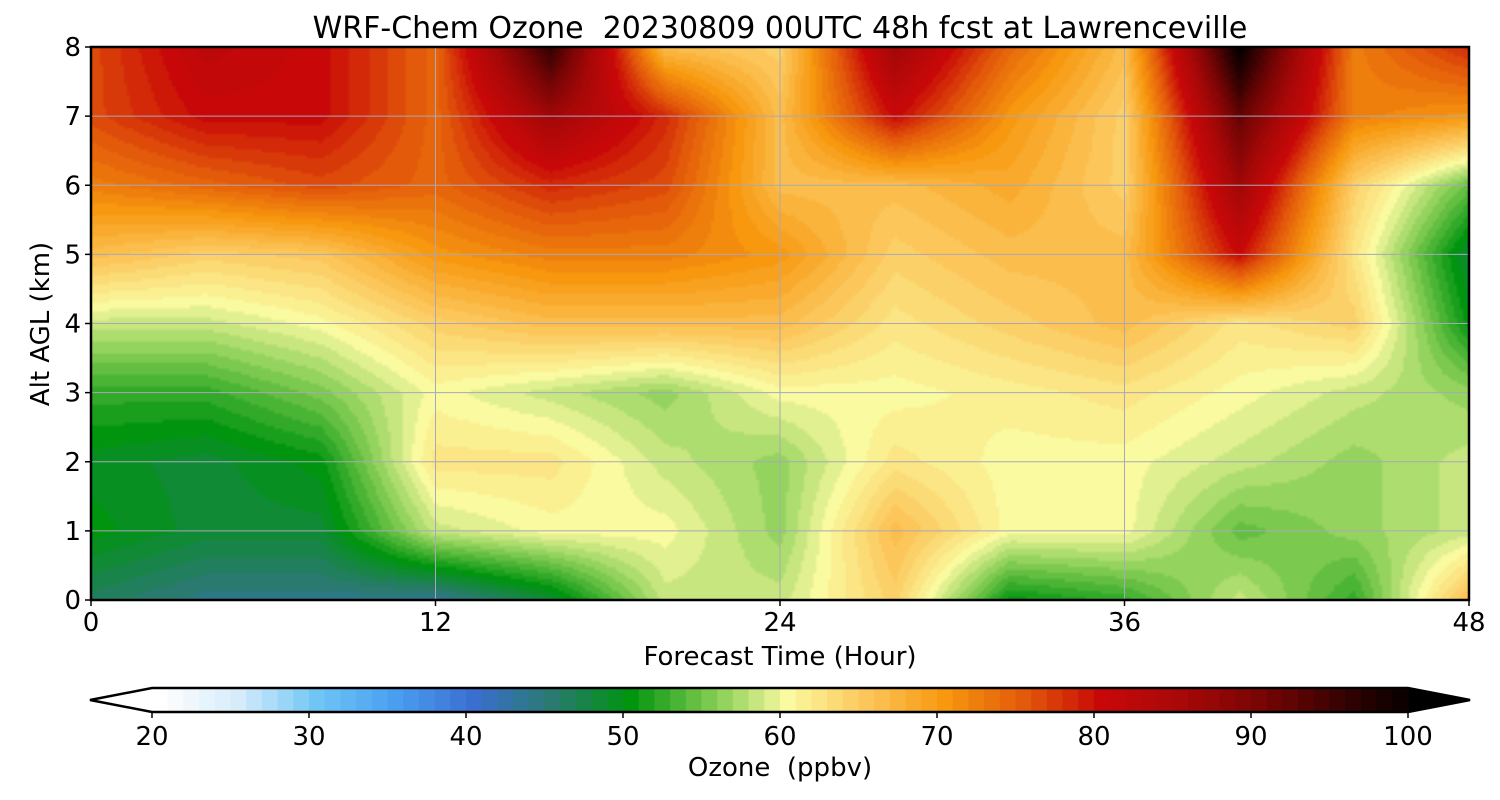 Image resolution: width=1500 pixels, height=800 pixels. I want to click on colorbar-tick-label: 20, so click(151, 737).